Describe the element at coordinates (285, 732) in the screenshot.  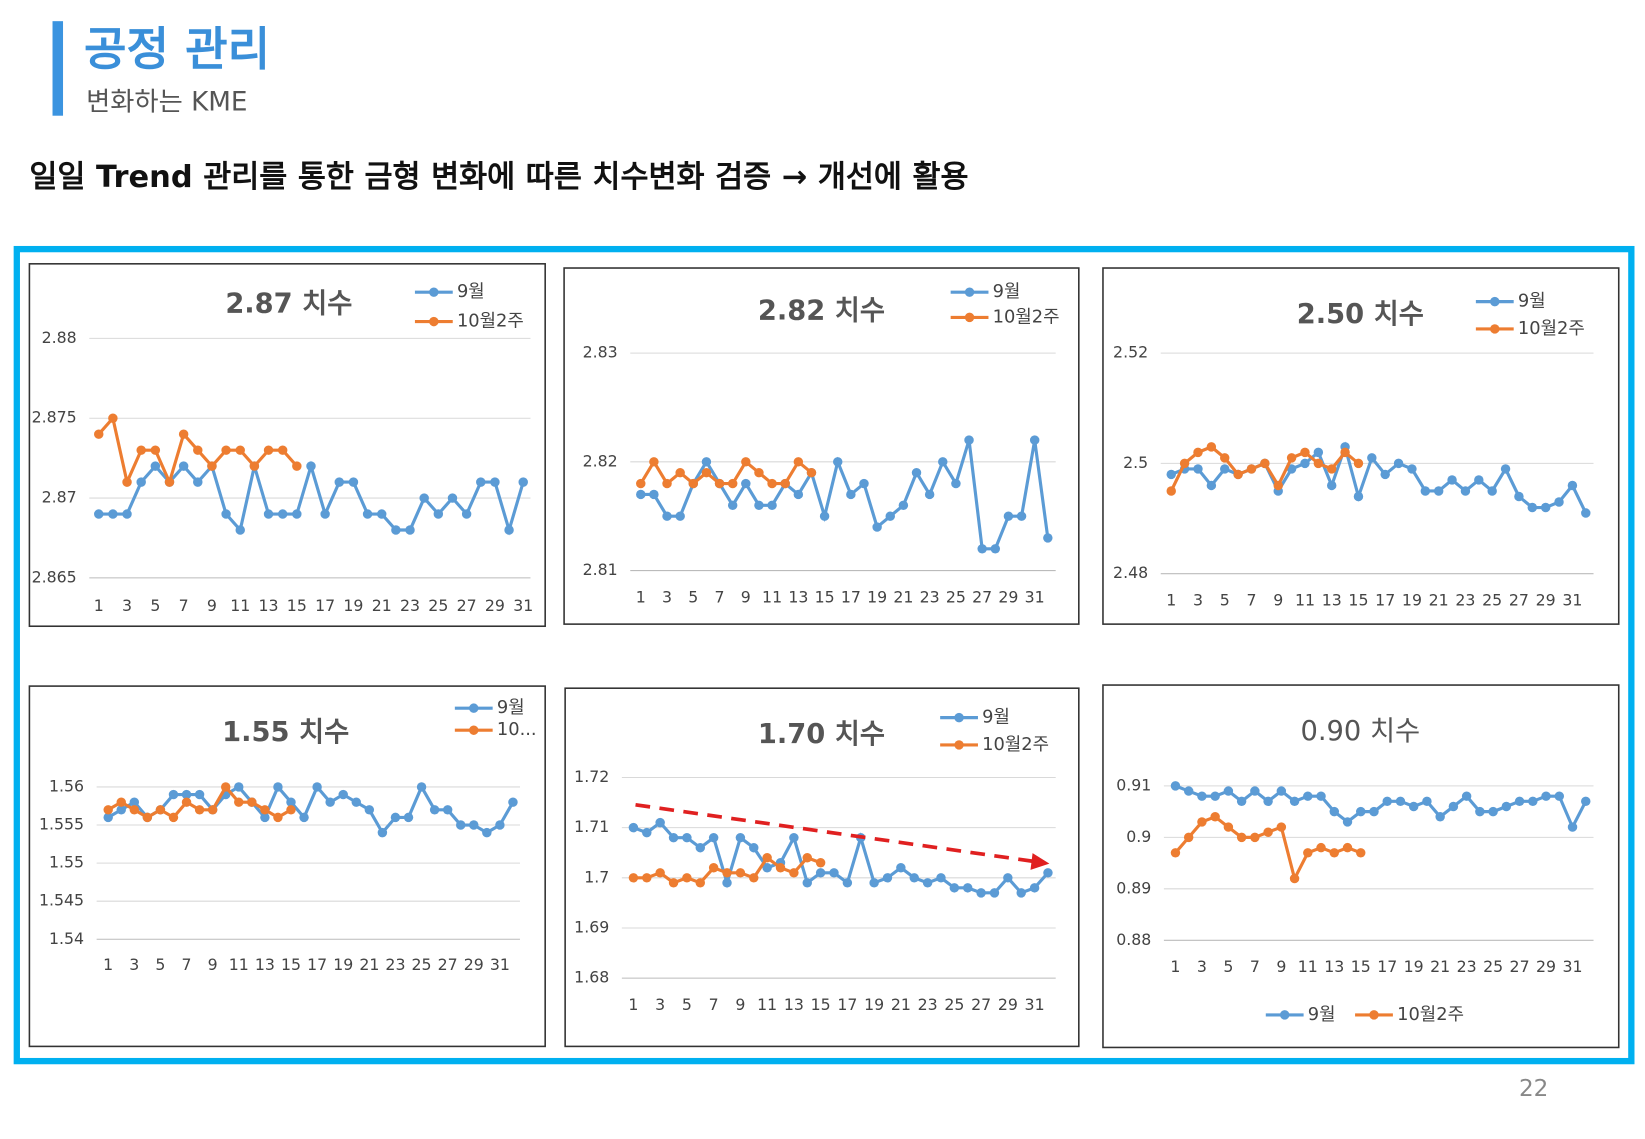
I see `chart-title: 1.55 치수` at that location.